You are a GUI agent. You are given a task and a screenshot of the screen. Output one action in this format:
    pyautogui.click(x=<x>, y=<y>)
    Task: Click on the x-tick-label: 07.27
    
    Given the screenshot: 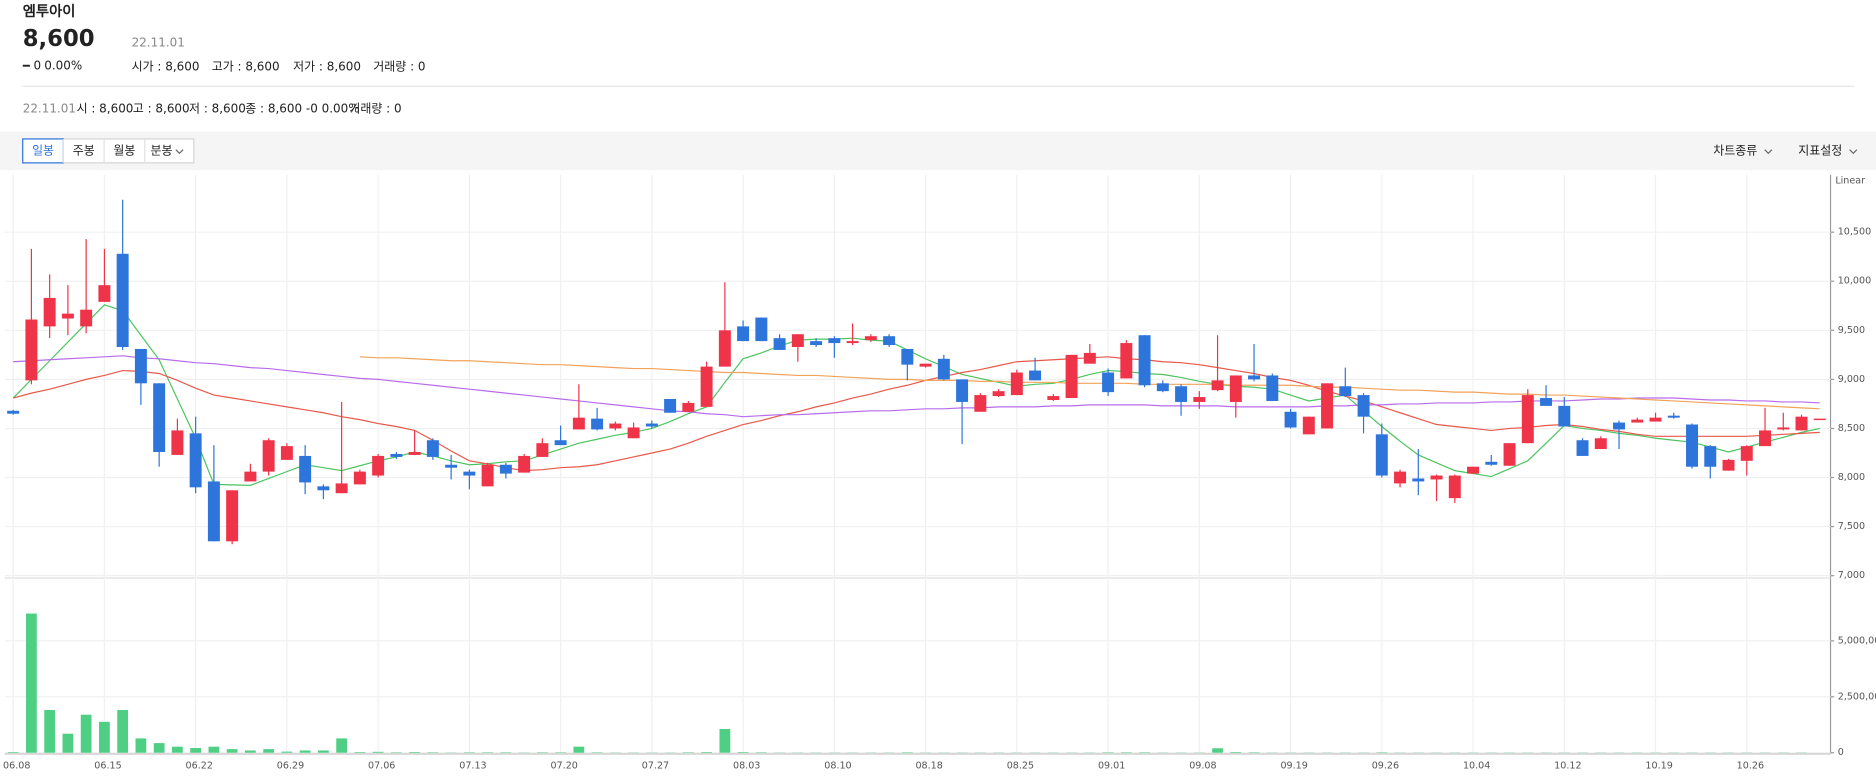 What is the action you would take?
    pyautogui.click(x=655, y=765)
    